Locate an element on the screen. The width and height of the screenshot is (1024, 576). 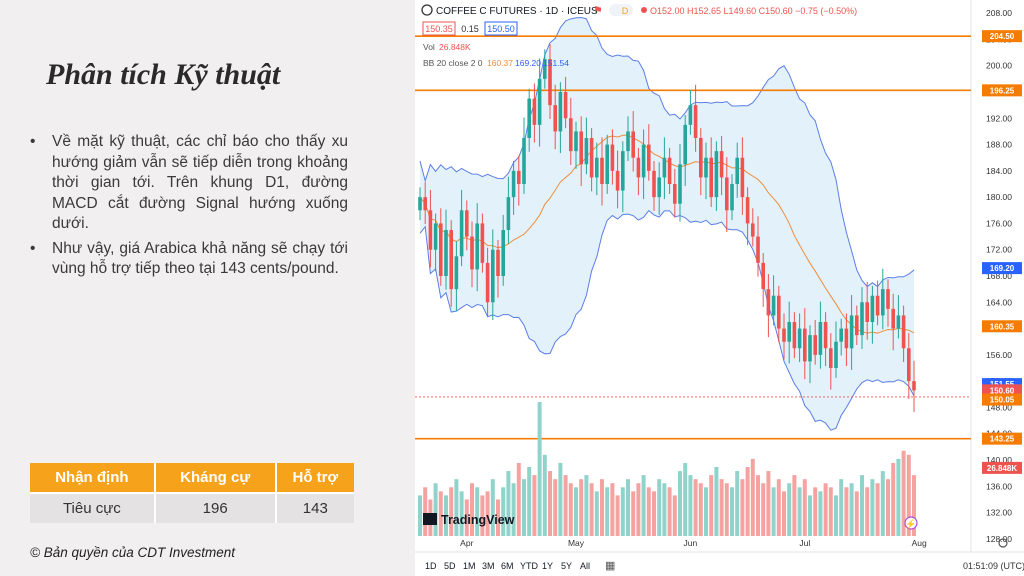
symbol-title: COFFEE C FUTURES · 1D · ICEUS is located at coordinates (517, 11).